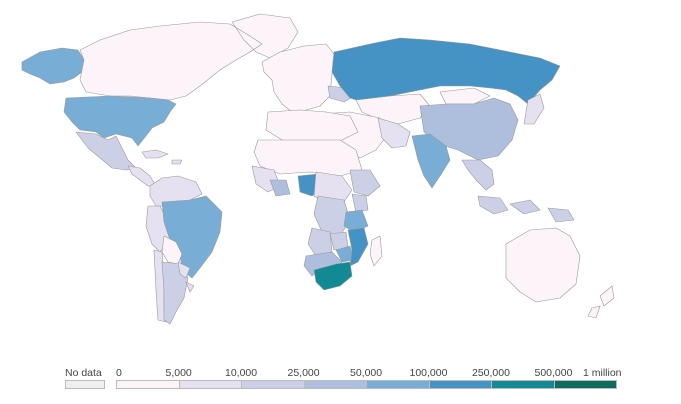  Describe the element at coordinates (394, 133) in the screenshot. I see `region-iran` at that location.